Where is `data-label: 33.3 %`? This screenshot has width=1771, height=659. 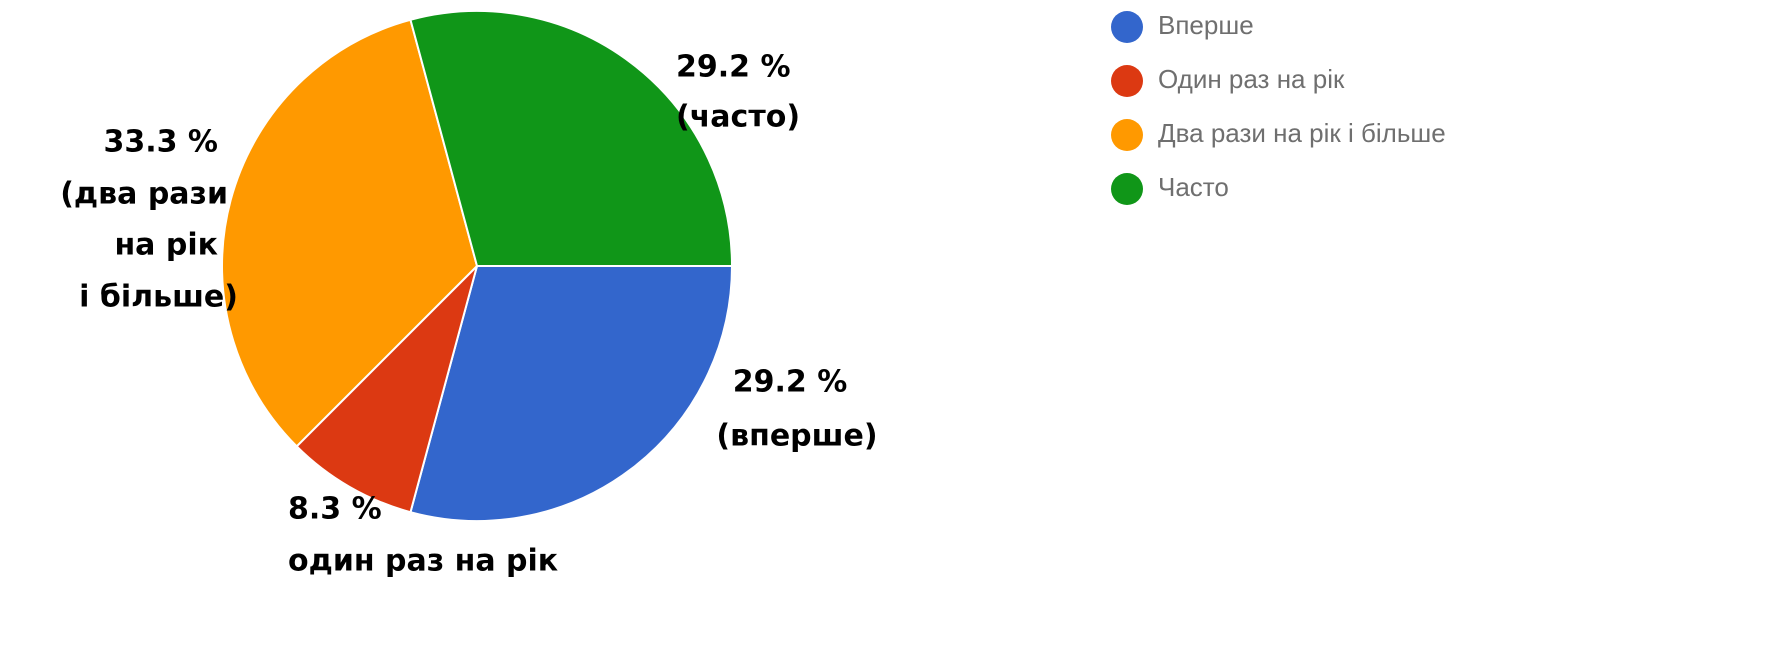
data-label: 33.3 % is located at coordinates (160, 142).